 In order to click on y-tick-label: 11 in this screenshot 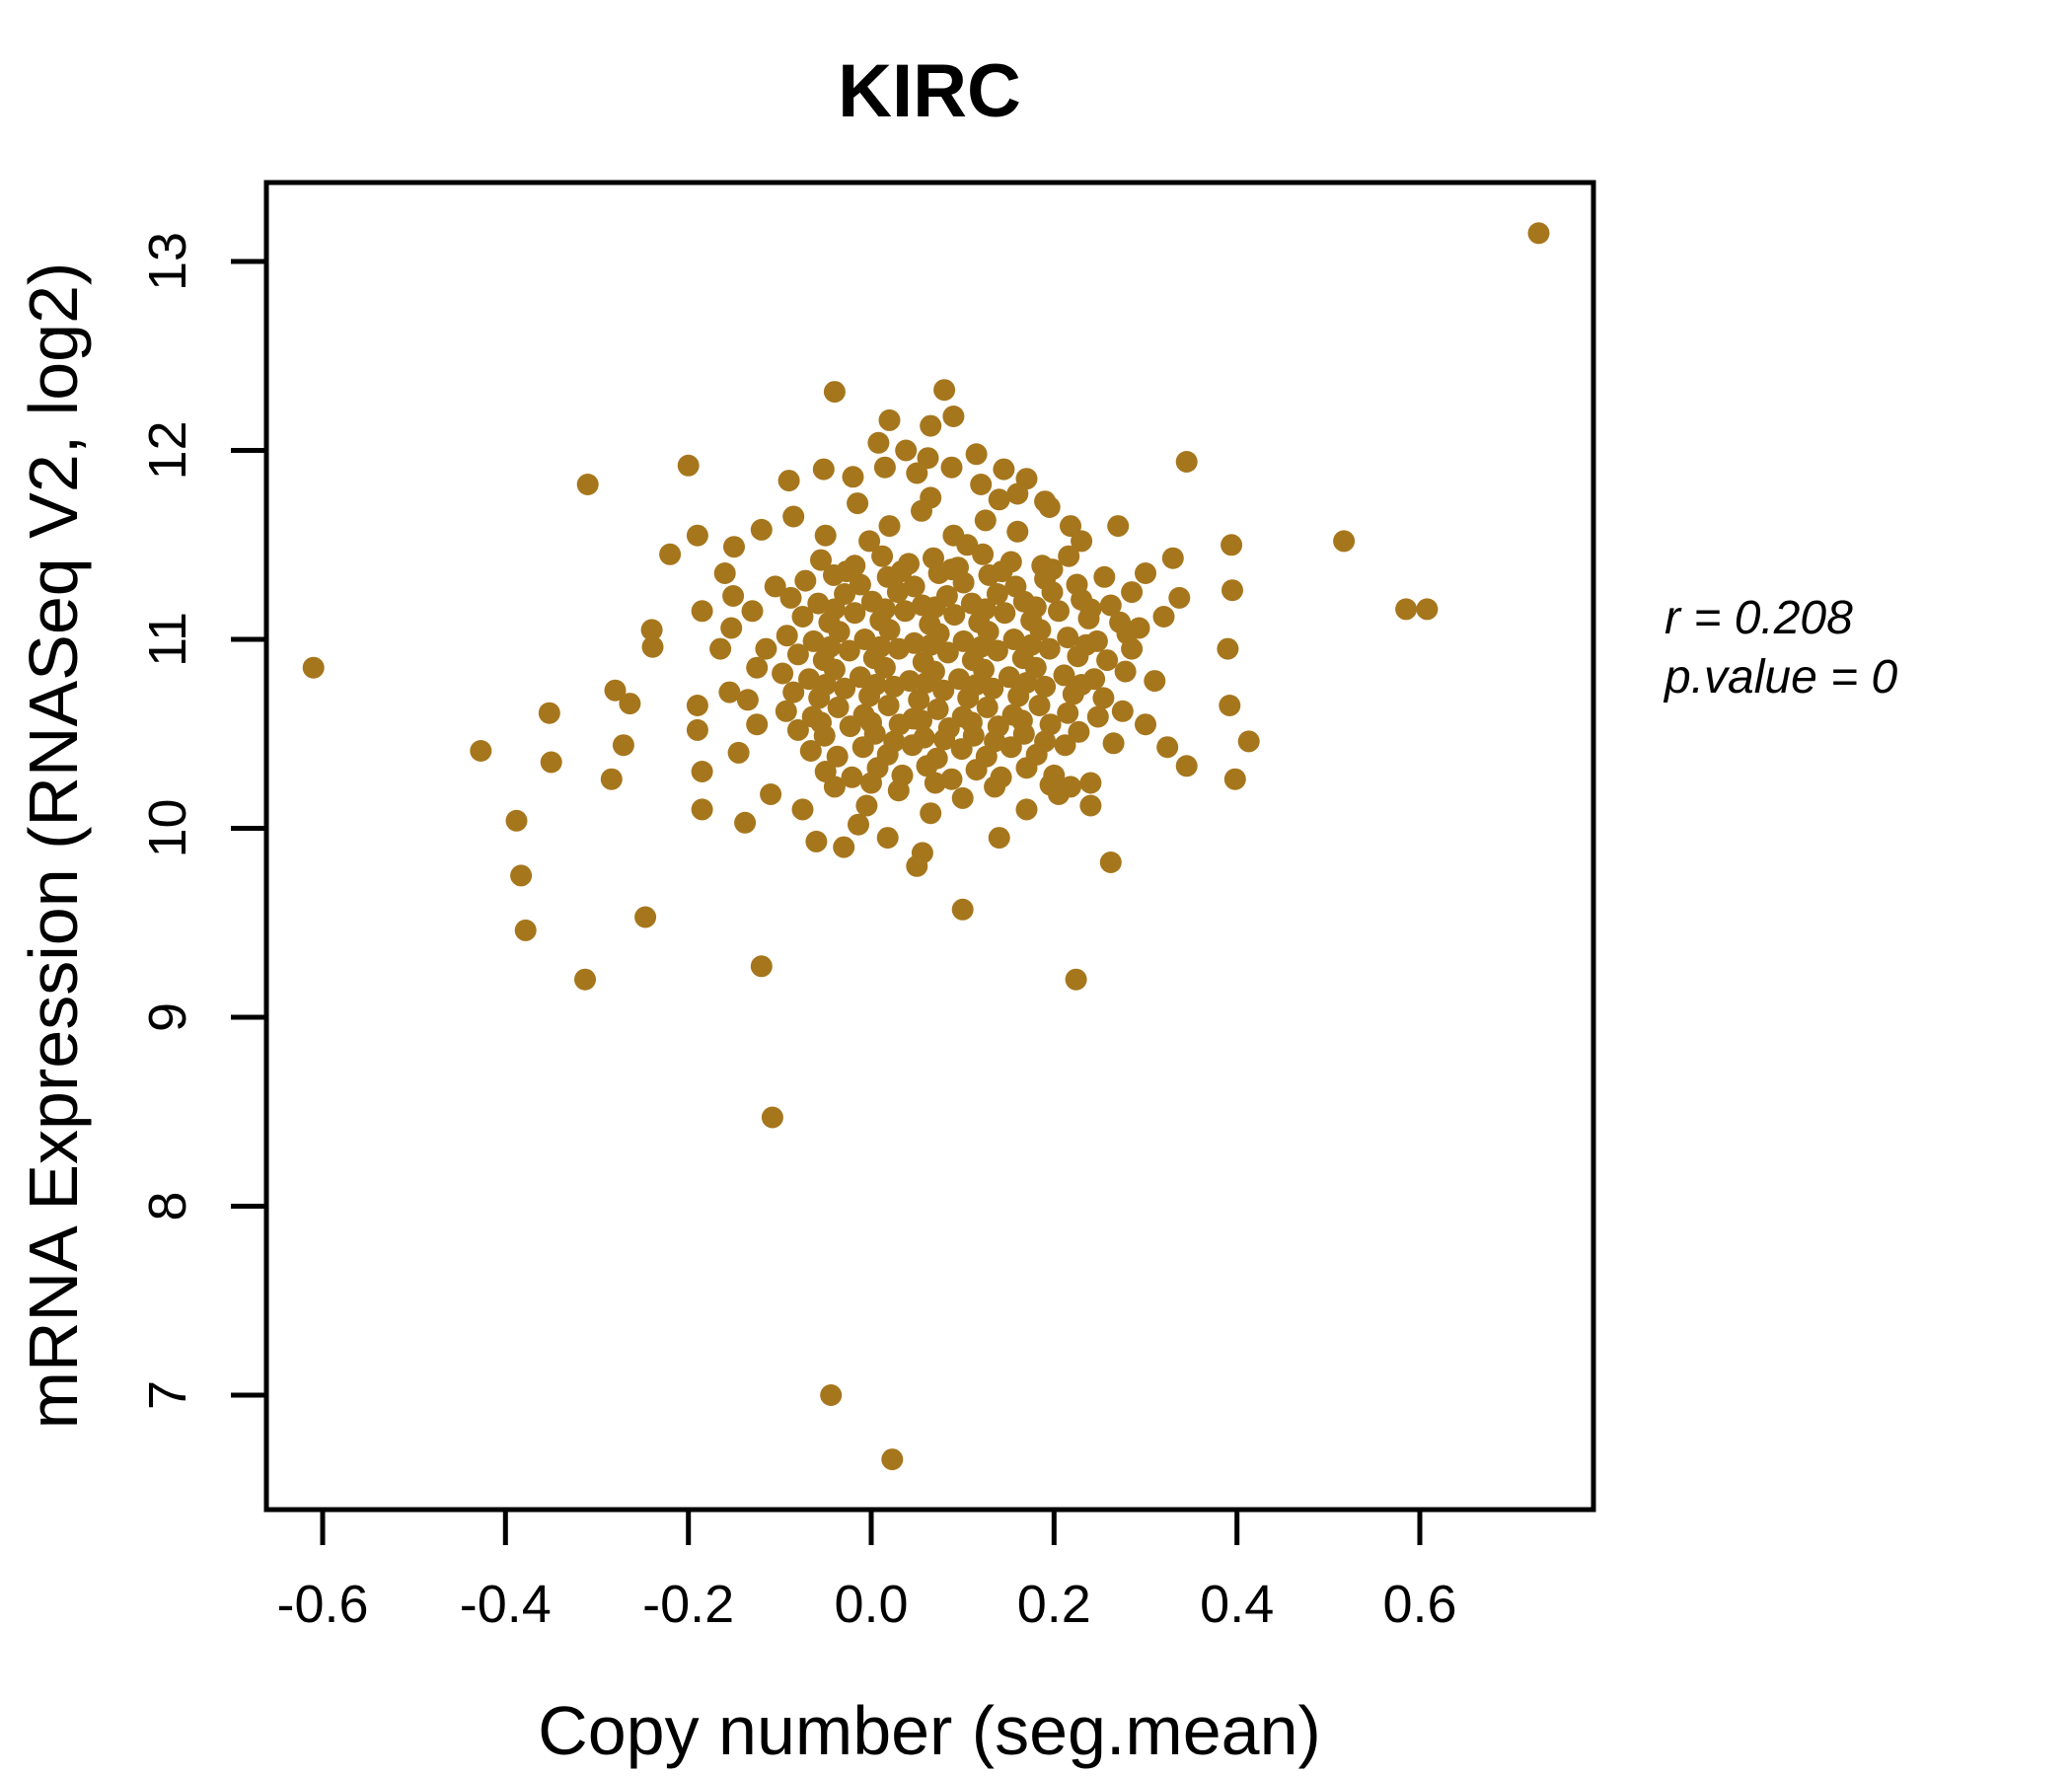, I will do `click(167, 640)`.